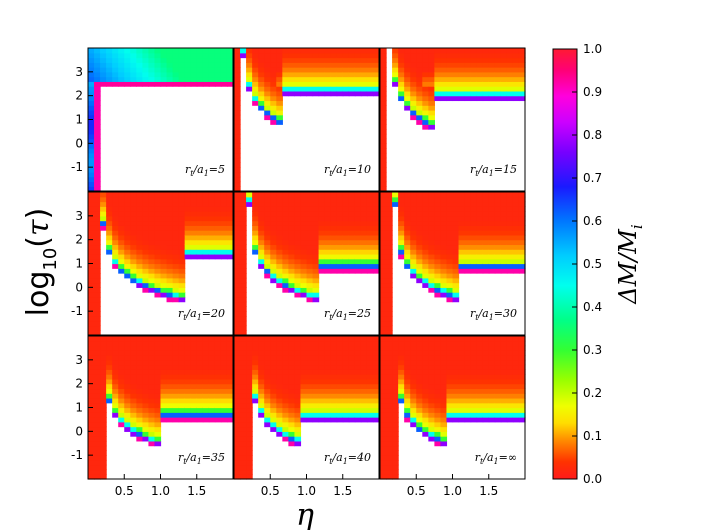 This screenshot has height=530, width=706. What do you see at coordinates (592, 221) in the screenshot?
I see `colorbar-tick-label: 0.6` at bounding box center [592, 221].